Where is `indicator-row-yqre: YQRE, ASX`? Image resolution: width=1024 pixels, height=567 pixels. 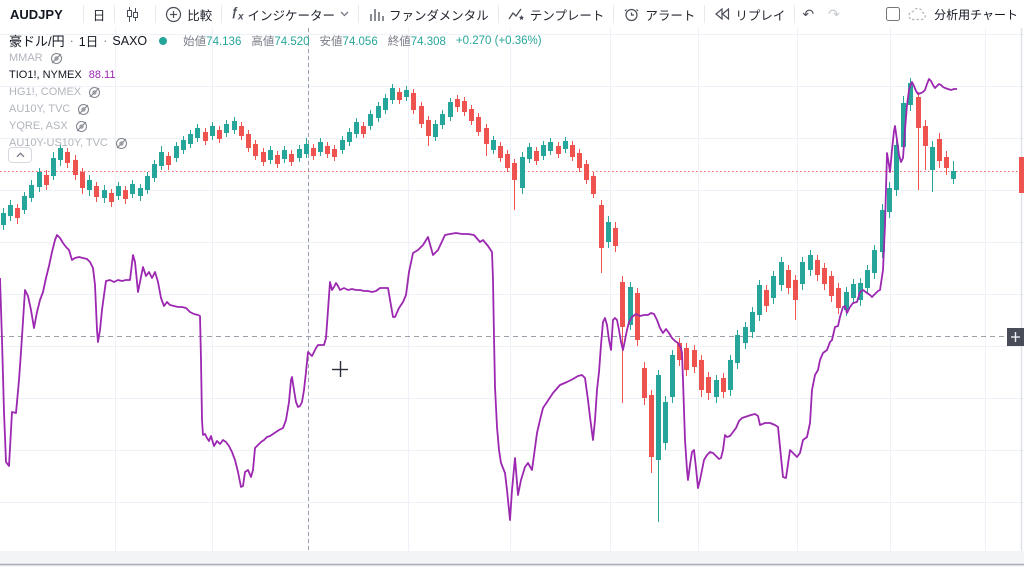
indicator-row-yqre: YQRE, ASX is located at coordinates (68, 126).